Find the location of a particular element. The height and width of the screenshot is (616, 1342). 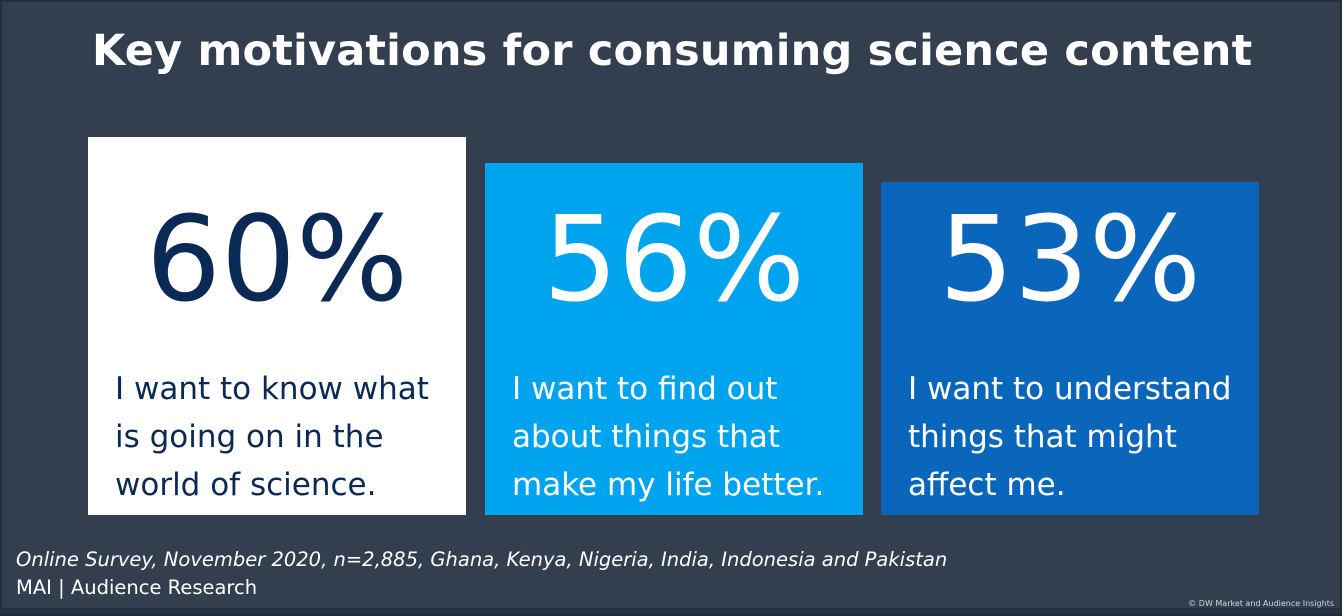

stat-description-2-line-1: I want to find out is located at coordinates (645, 389).